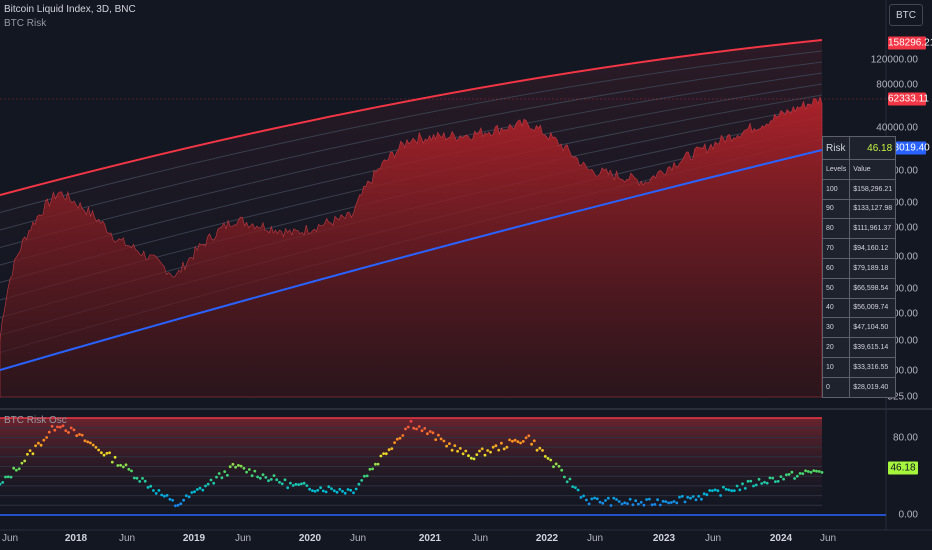  I want to click on time-tick: 2019, so click(194, 538).